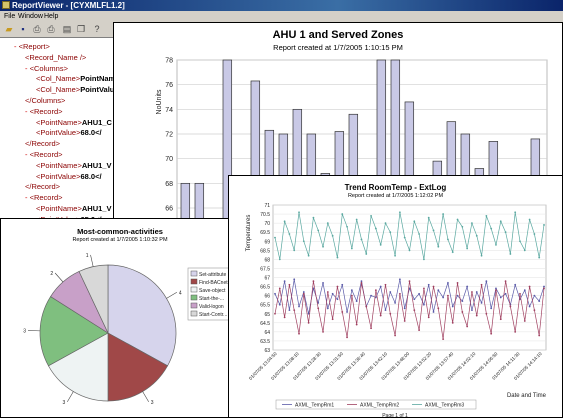 This screenshot has width=563, height=418. I want to click on xml-line: <Col_Name>PointNam, so click(76, 79).